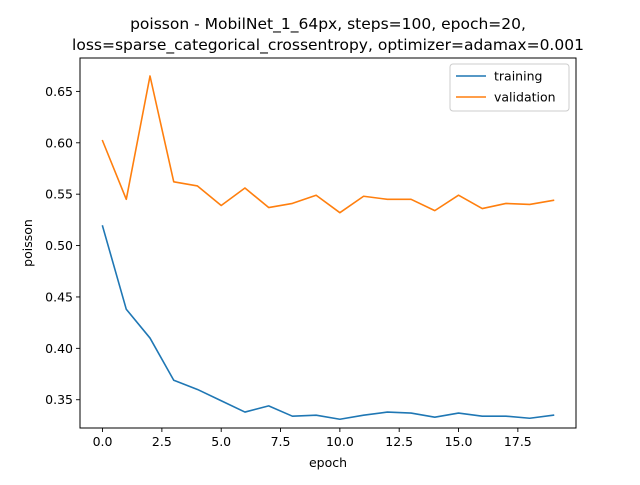 The height and width of the screenshot is (485, 640). What do you see at coordinates (59, 194) in the screenshot?
I see `y-tick-label: 0.55` at bounding box center [59, 194].